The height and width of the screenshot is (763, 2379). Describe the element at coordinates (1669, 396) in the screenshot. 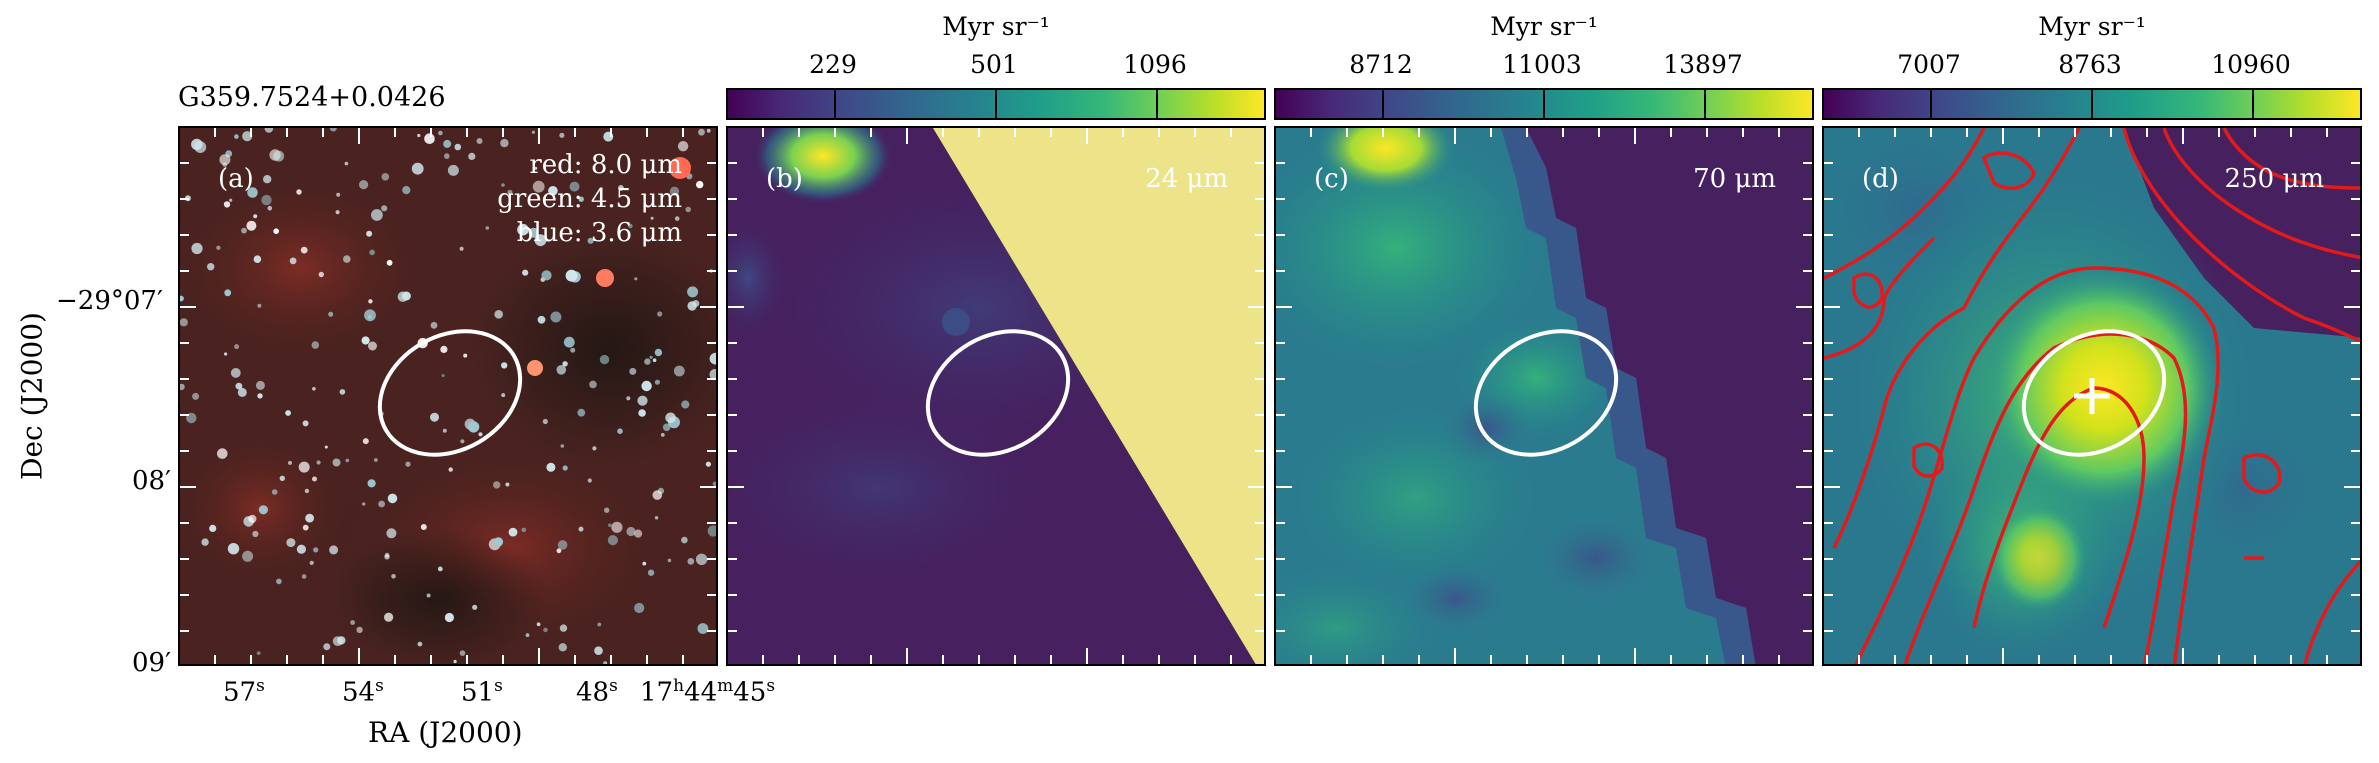

I see `low-emission-region` at that location.